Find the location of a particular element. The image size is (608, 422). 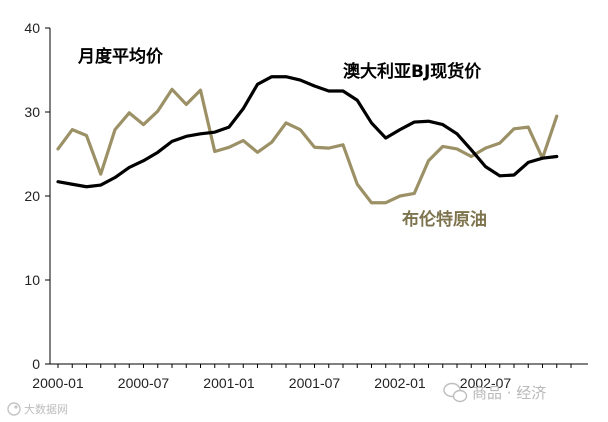

series-label-brent: 布伦特原油 is located at coordinates (444, 219).